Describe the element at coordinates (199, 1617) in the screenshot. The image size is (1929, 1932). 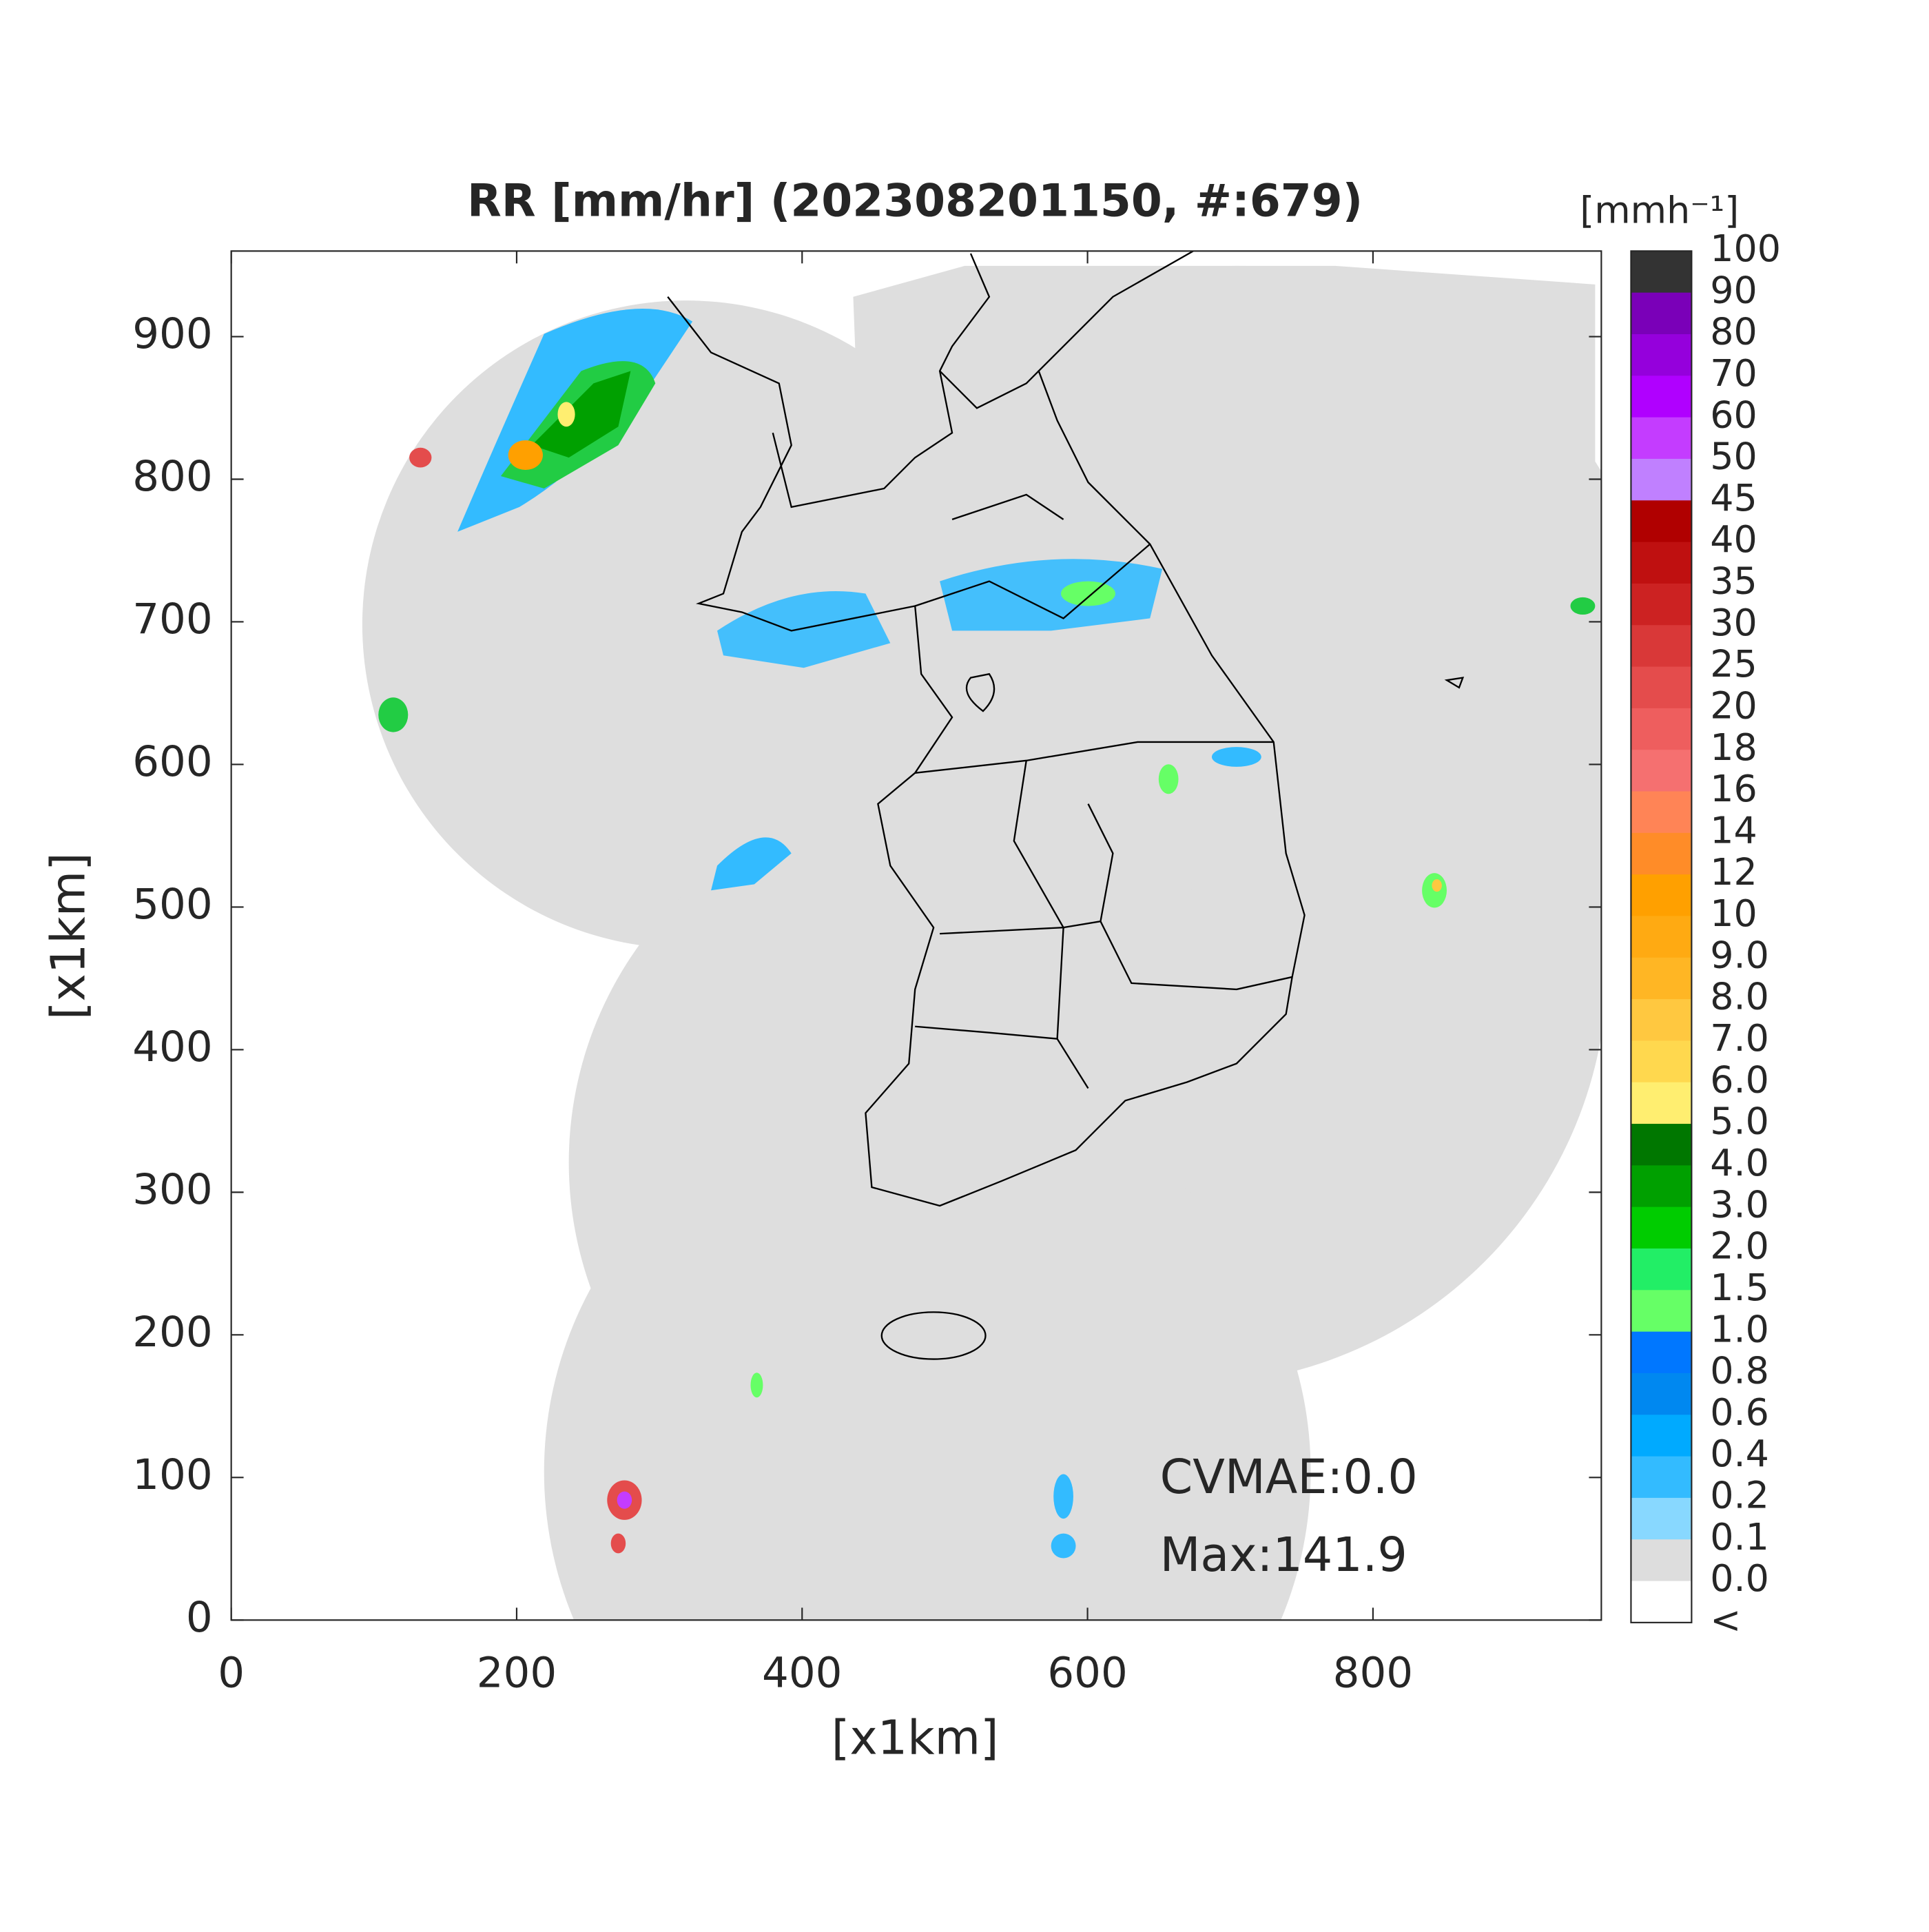
I see `y-tick-label: 0` at that location.